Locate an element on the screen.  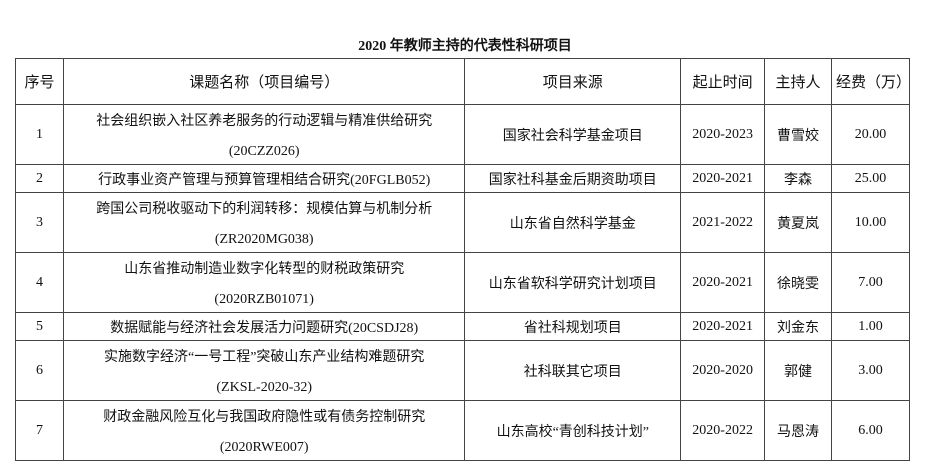
cell-funding: 1.00 is located at coordinates (870, 326).